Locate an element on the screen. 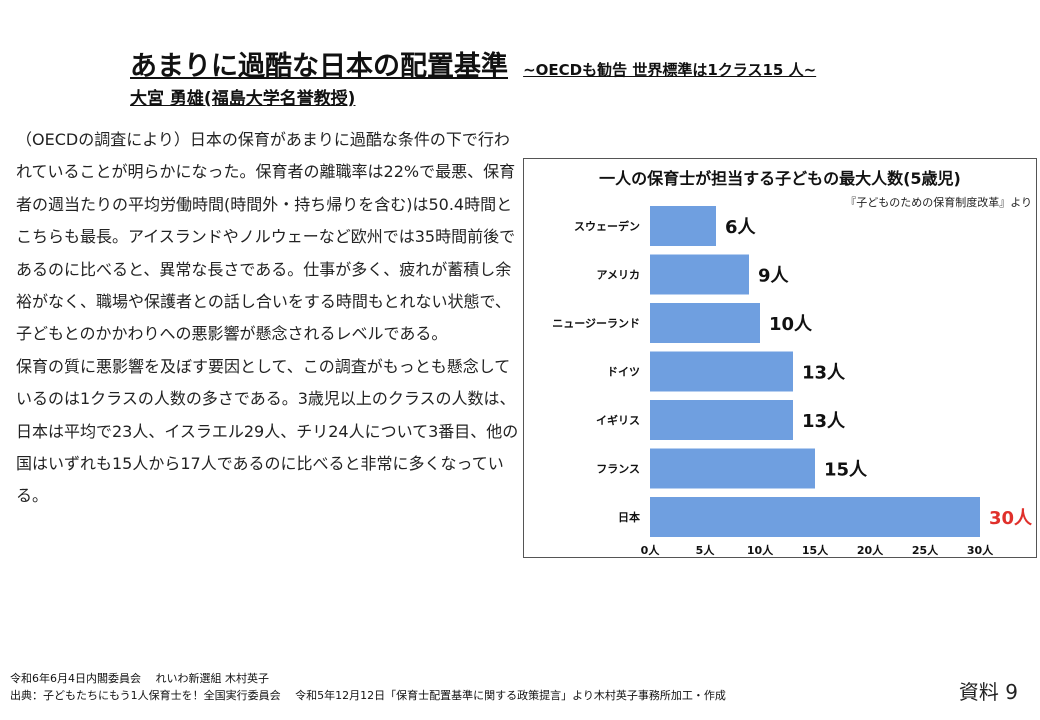 Image resolution: width=1040 pixels, height=720 pixels. page-subtitle: ~OECDも勧告 世界標準は1クラス15 人~ is located at coordinates (670, 70).